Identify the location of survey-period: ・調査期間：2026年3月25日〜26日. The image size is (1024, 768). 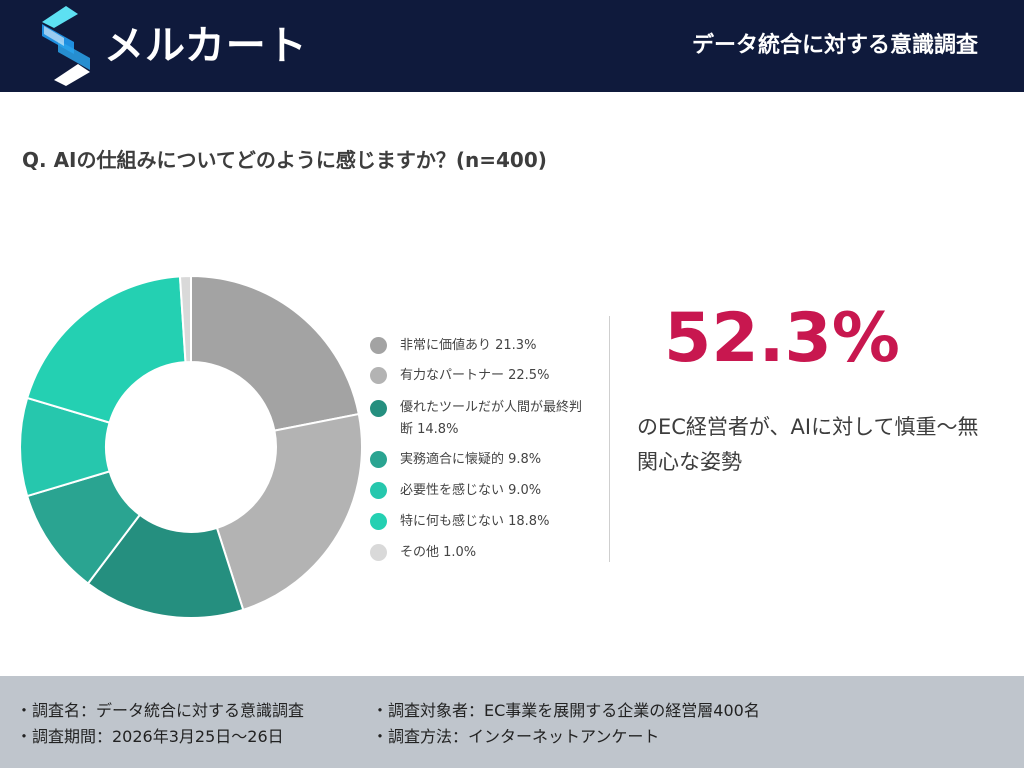
(150, 736).